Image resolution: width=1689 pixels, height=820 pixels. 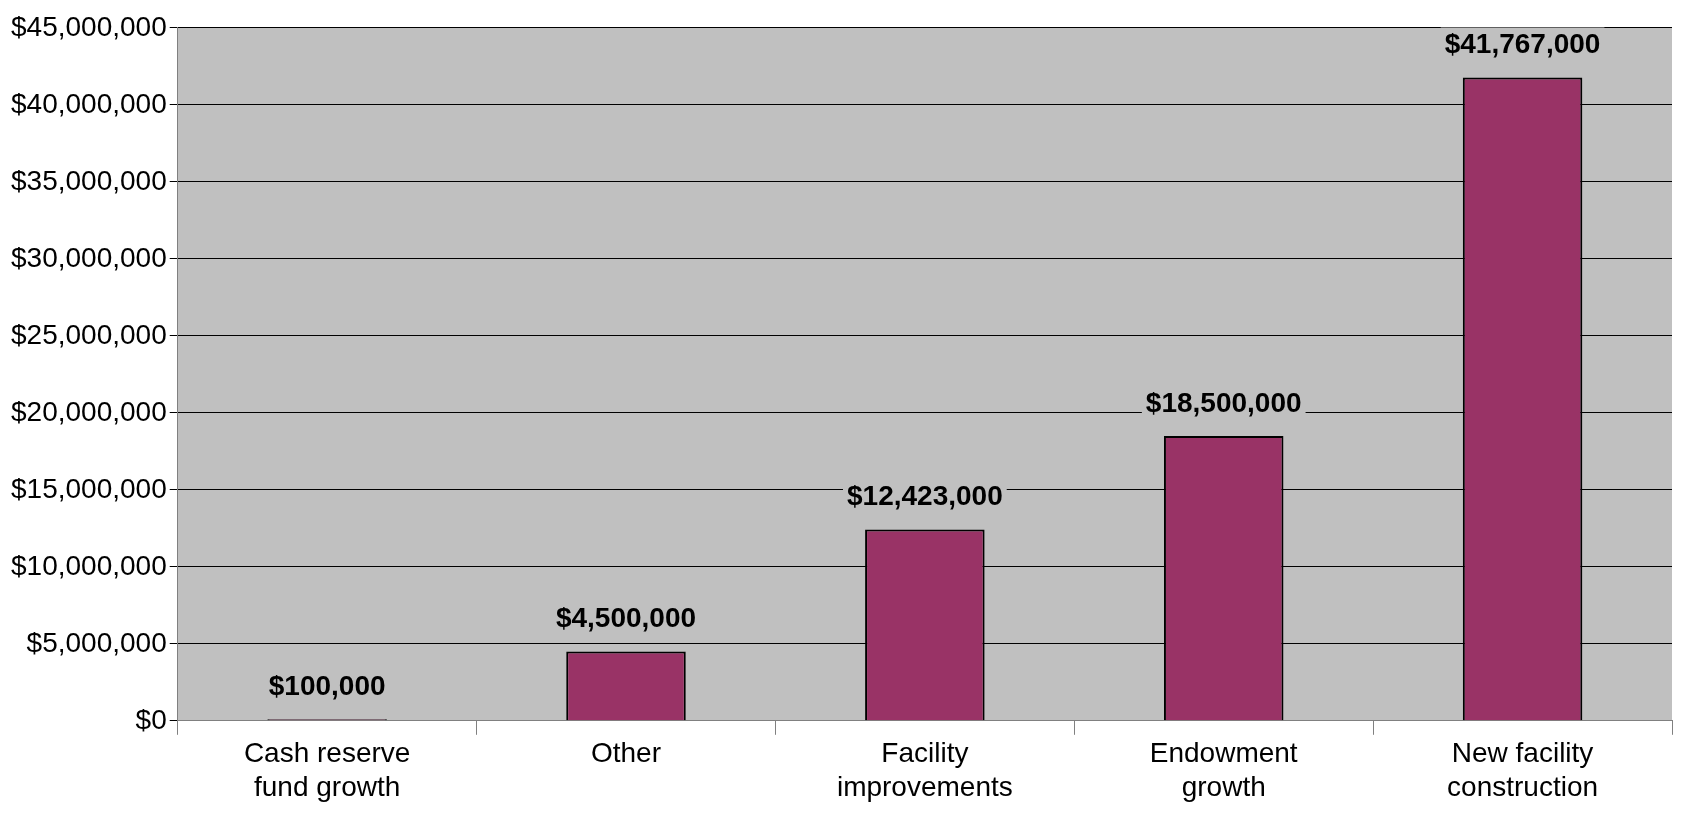 What do you see at coordinates (327, 685) in the screenshot?
I see `data-label: $100,000` at bounding box center [327, 685].